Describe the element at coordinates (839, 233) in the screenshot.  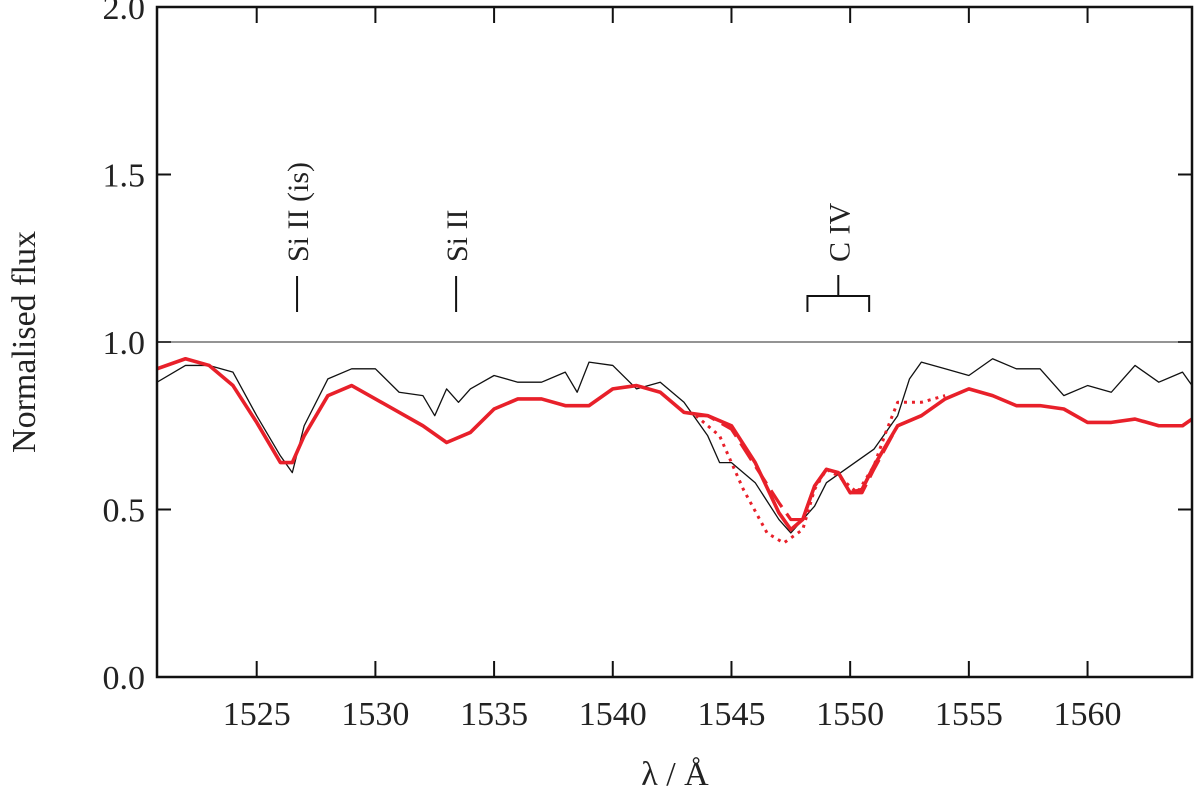
I see `line-label: C IV` at that location.